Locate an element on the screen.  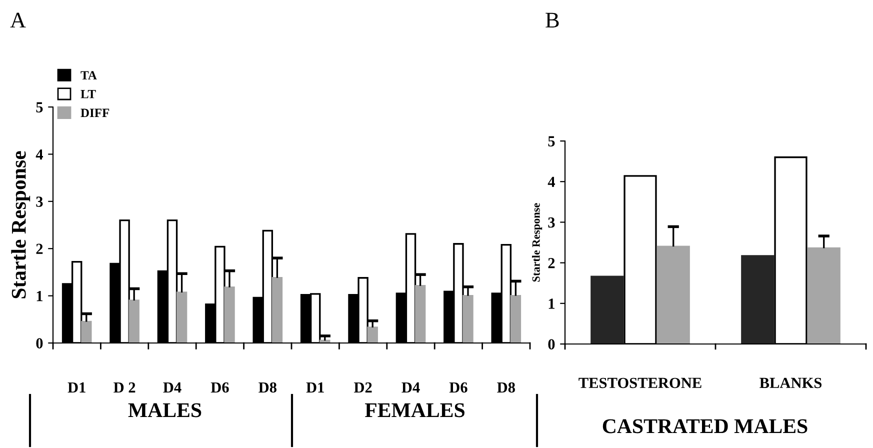
chart-title: B is located at coordinates (552, 20).